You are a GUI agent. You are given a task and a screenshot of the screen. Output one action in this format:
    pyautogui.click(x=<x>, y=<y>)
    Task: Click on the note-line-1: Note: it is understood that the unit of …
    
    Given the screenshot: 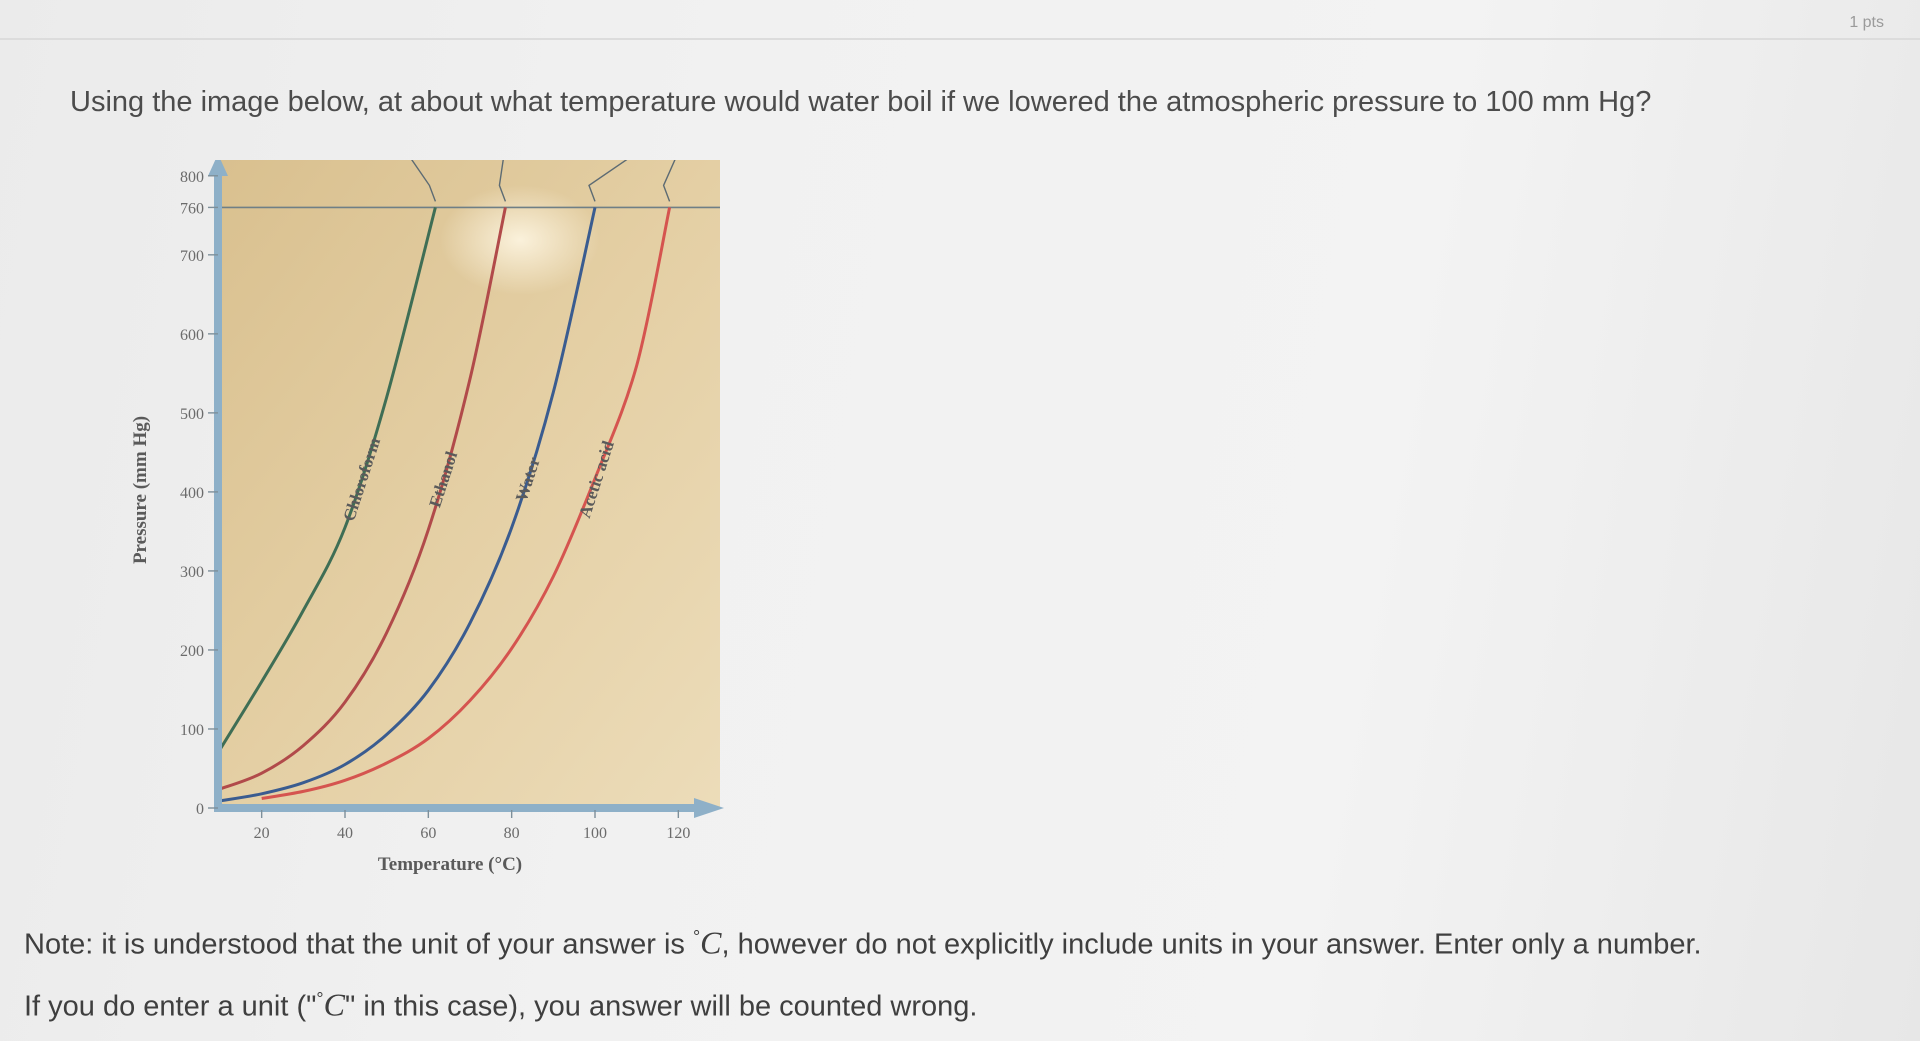 What is the action you would take?
    pyautogui.click(x=964, y=941)
    